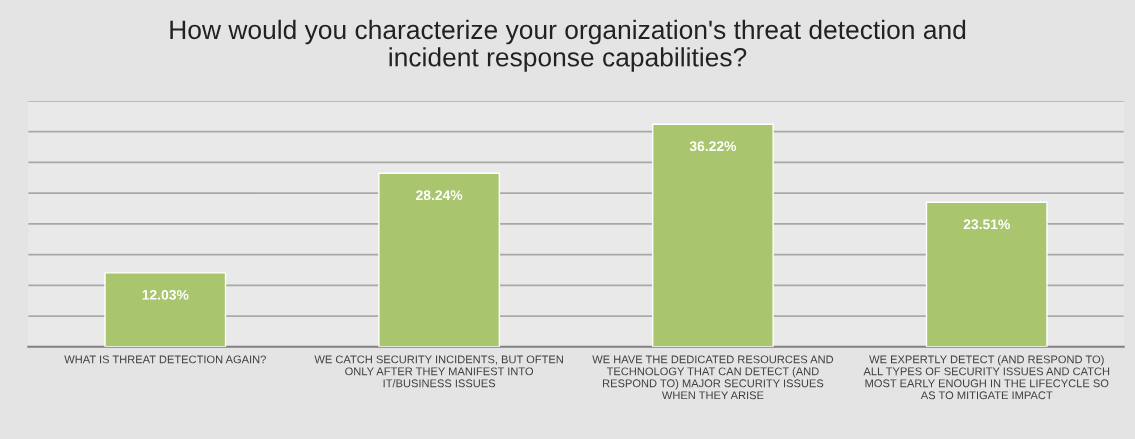  I want to click on chart-title: How would you characterize your organization's threat detection and incident response capabilities?, so click(568, 45).